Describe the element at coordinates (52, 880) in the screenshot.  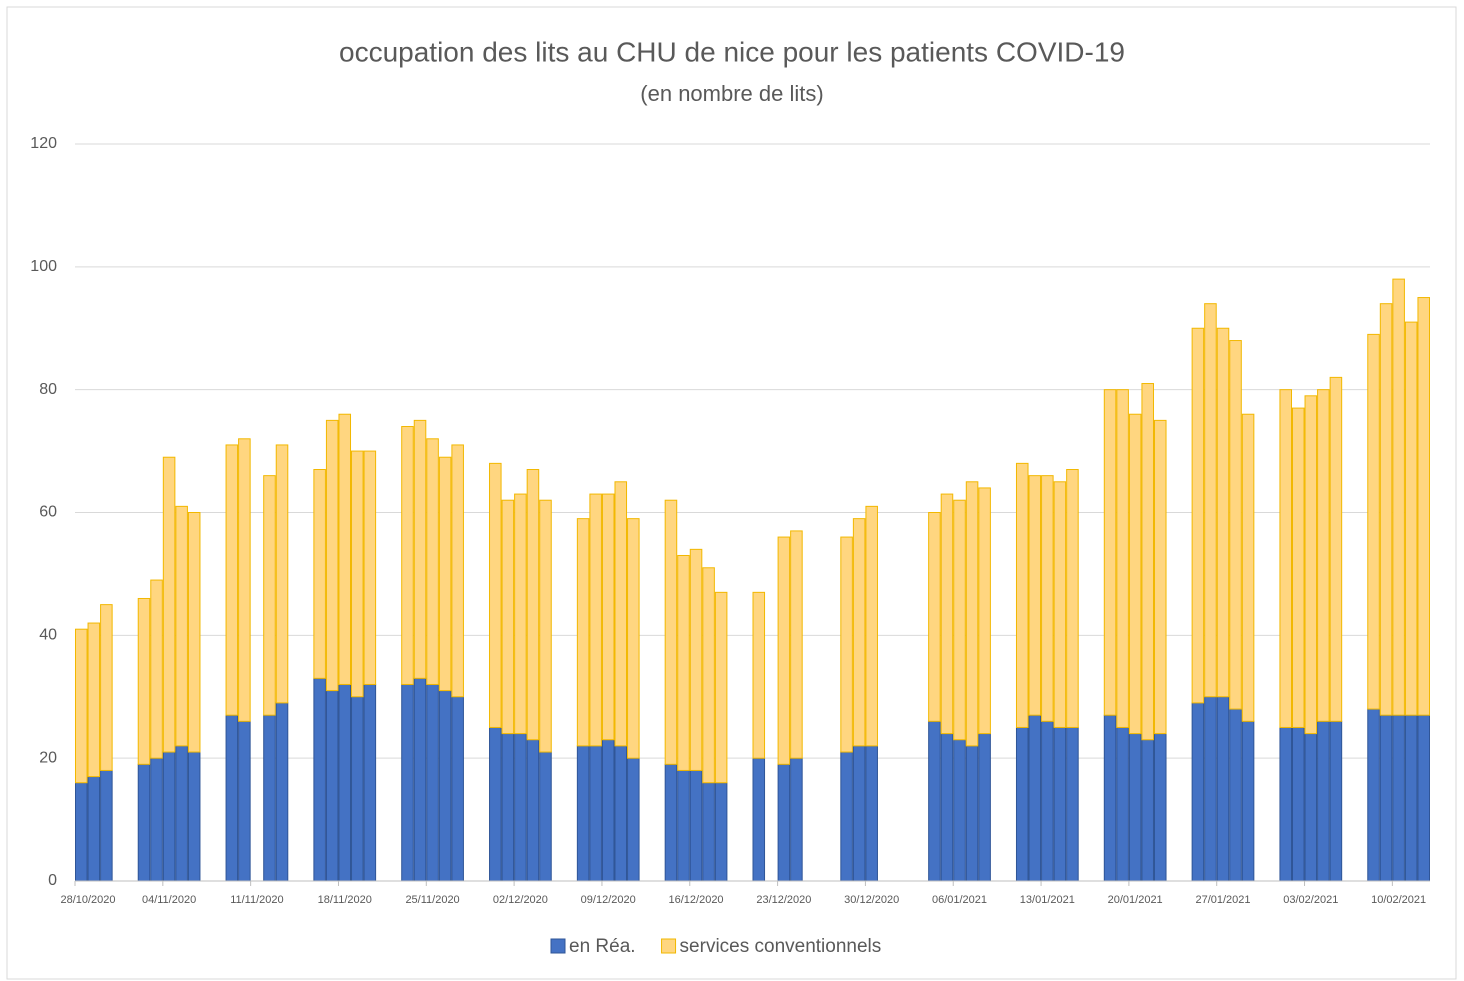
I see `y-tick-label: 0` at that location.